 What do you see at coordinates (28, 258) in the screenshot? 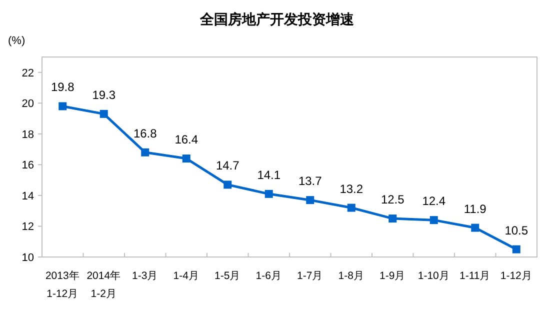
I see `y-tick-label: 10` at bounding box center [28, 258].